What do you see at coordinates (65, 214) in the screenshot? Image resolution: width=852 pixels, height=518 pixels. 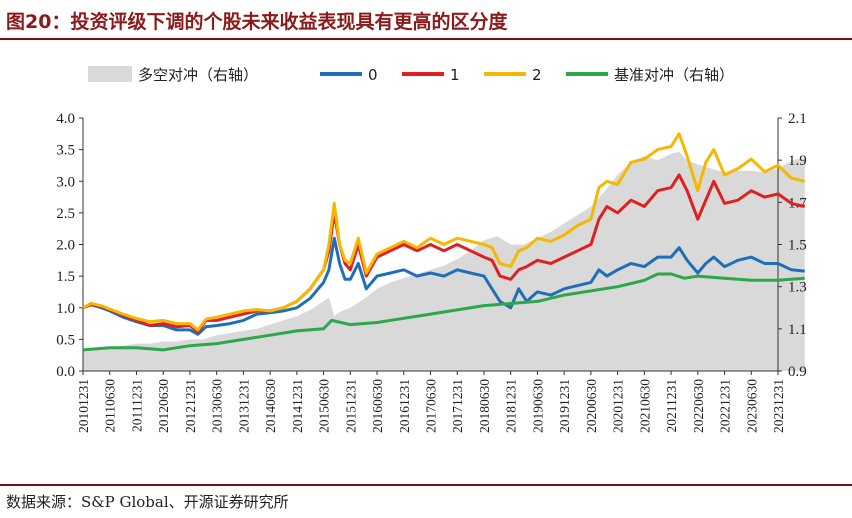 I see `left-tick-label: 2.5` at bounding box center [65, 214].